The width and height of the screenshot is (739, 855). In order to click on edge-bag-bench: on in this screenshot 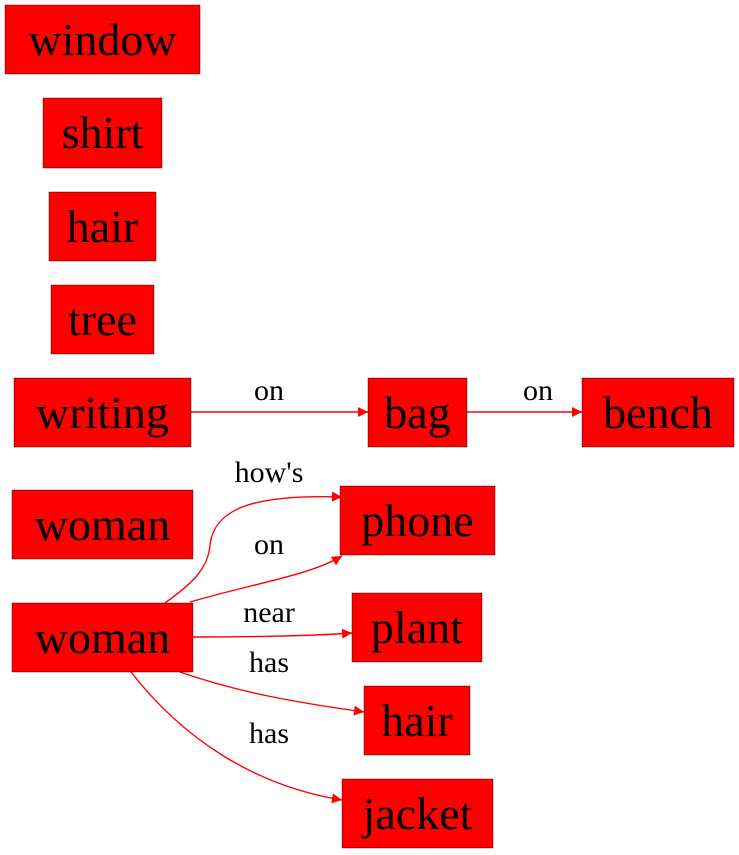, I will do `click(524, 395)`.